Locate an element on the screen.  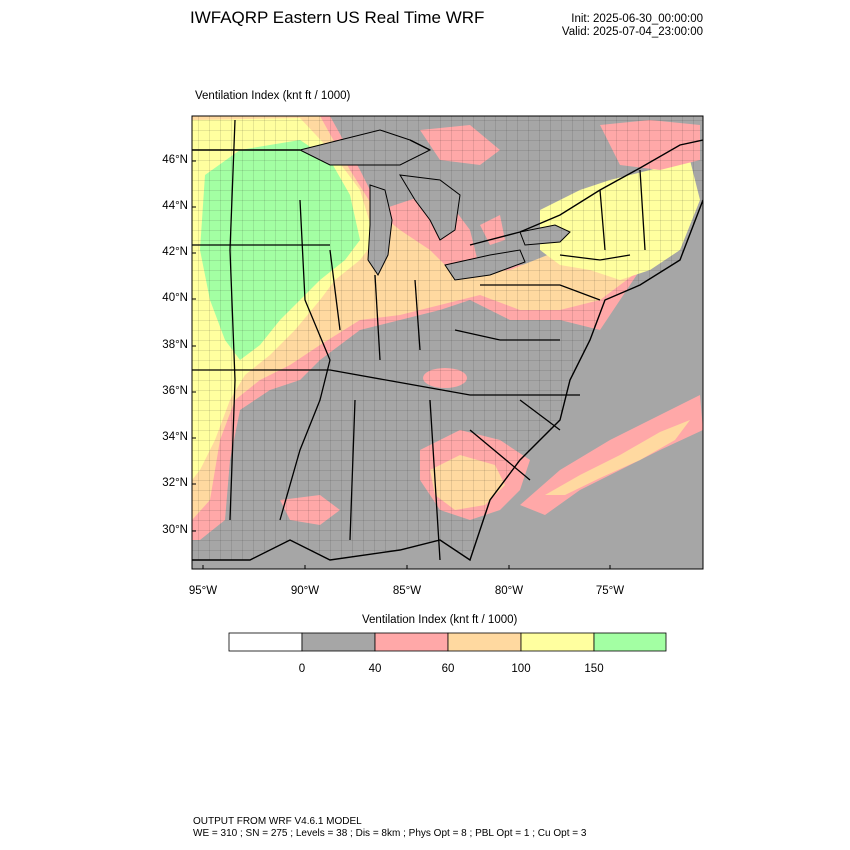
main-title: IWFAQRP Eastern US Real Time WRF is located at coordinates (337, 17).